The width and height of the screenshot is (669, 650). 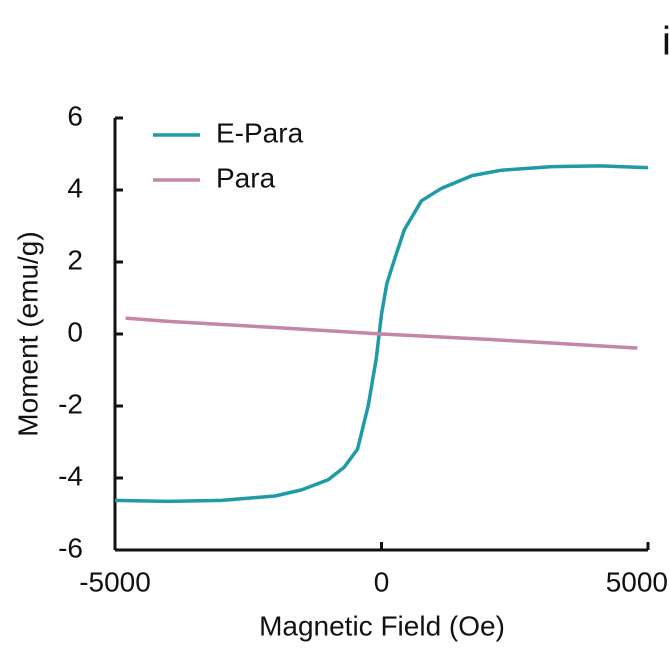 I want to click on y-tick-label: 4, so click(x=75, y=187).